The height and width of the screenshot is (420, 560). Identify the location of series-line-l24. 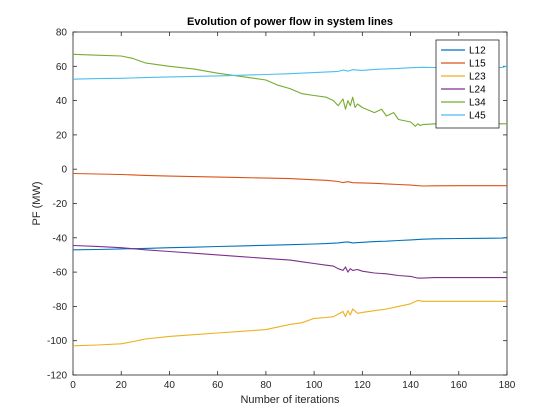
(289, 261).